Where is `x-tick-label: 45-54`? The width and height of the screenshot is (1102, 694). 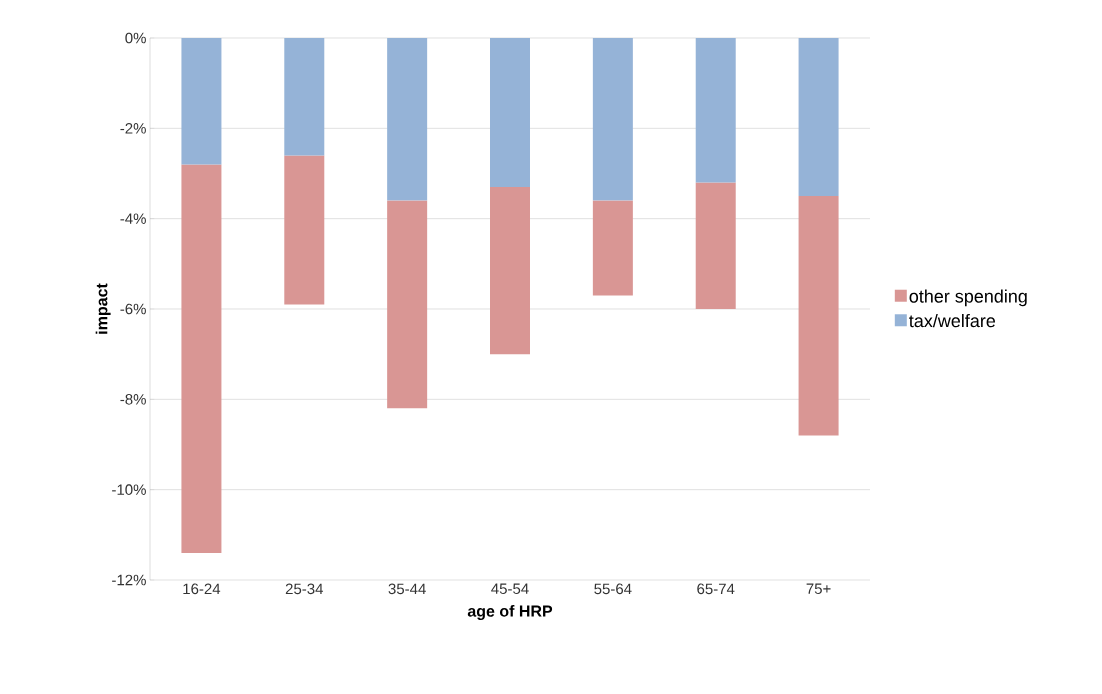
x-tick-label: 45-54 is located at coordinates (510, 588).